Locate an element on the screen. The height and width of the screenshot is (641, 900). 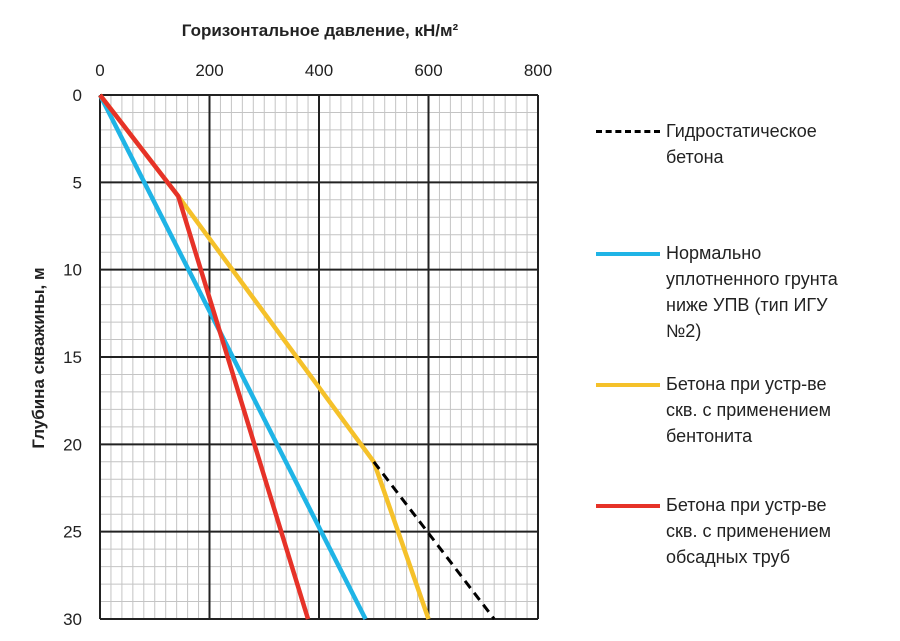
legend-swatch-hydrostatic is located at coordinates (628, 131).